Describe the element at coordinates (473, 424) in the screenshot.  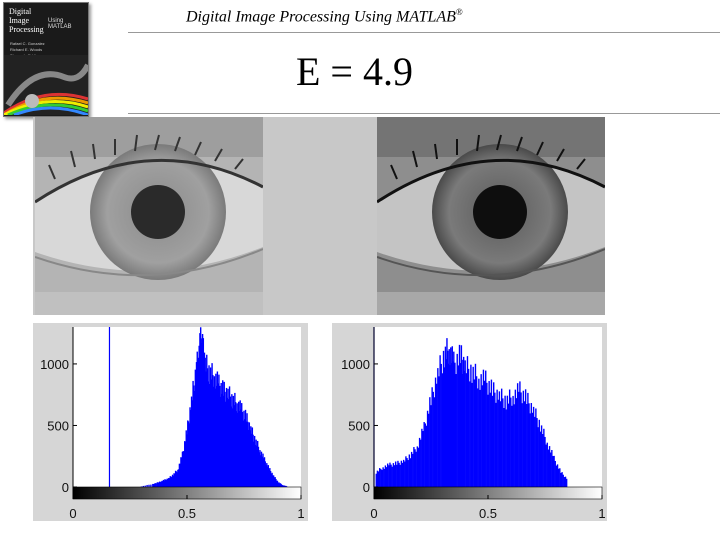
I see `histogram-enhanced-plot: 0 500 1000 0 0.5 1` at that location.